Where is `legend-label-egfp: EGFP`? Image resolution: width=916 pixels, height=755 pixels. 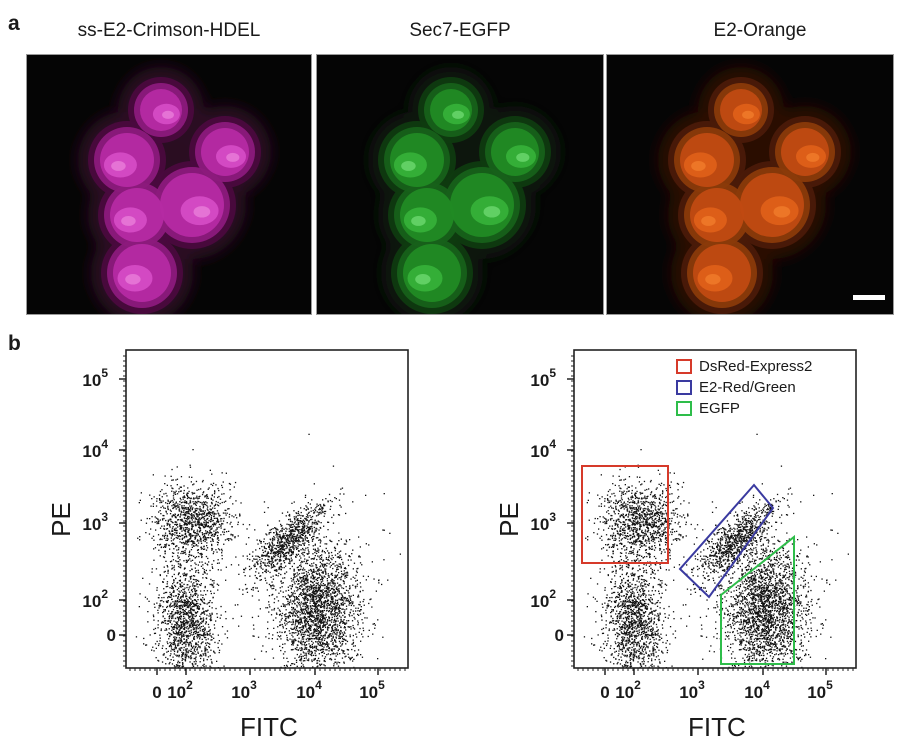 legend-label-egfp: EGFP is located at coordinates (719, 408).